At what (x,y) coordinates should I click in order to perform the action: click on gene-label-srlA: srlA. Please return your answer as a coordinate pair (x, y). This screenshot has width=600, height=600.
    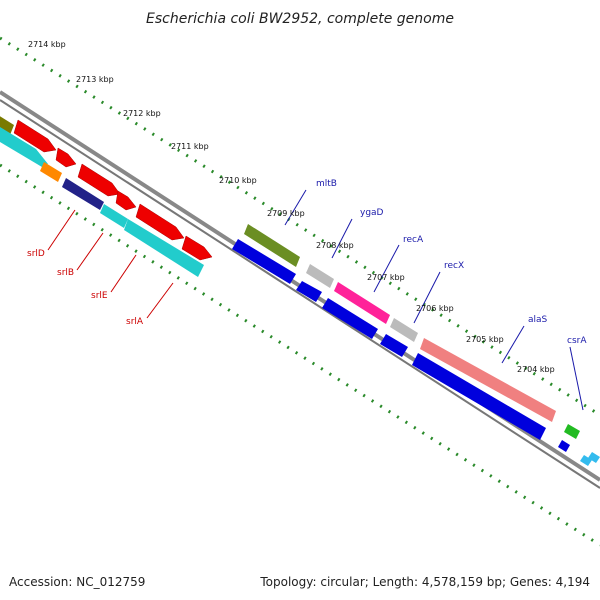
    Looking at the image, I should click on (135, 322).